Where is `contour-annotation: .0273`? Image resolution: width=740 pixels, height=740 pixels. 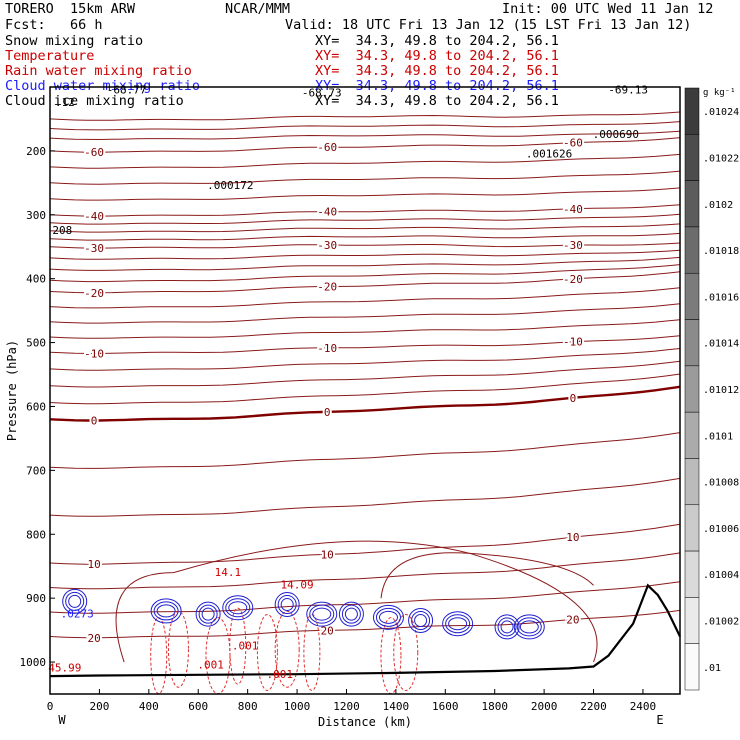
contour-annotation: .0273 is located at coordinates (77, 613).